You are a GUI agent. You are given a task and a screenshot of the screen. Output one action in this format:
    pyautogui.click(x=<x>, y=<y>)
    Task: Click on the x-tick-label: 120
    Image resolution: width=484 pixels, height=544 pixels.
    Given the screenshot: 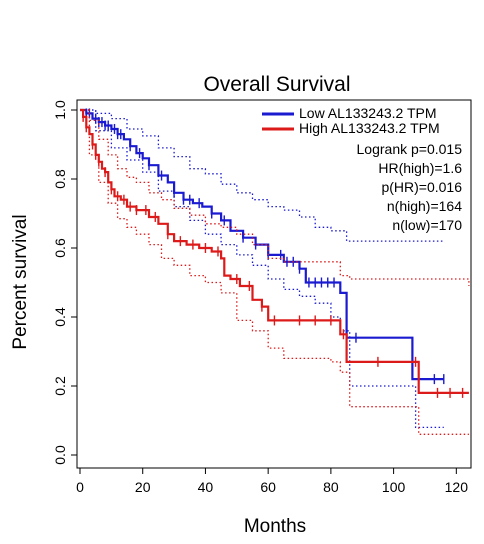 What is the action you would take?
    pyautogui.click(x=457, y=487)
    